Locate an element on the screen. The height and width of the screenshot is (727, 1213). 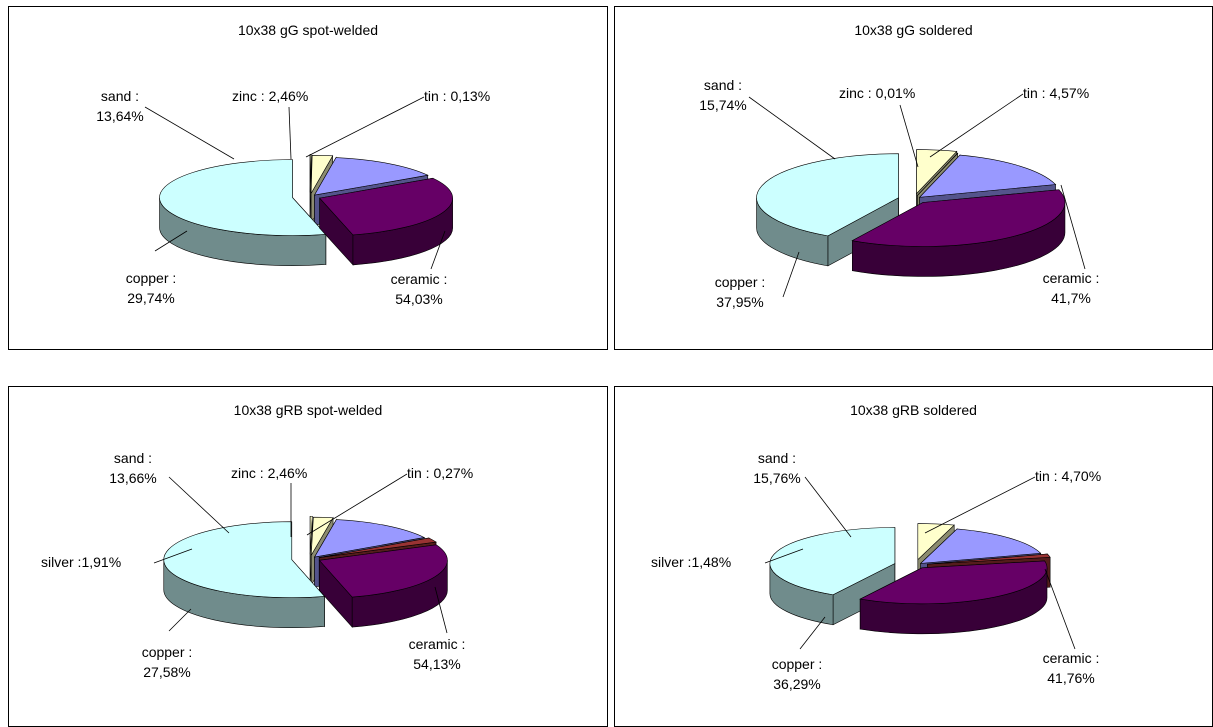
chart-title: 10x38 gRB soldered is located at coordinates (913, 410).